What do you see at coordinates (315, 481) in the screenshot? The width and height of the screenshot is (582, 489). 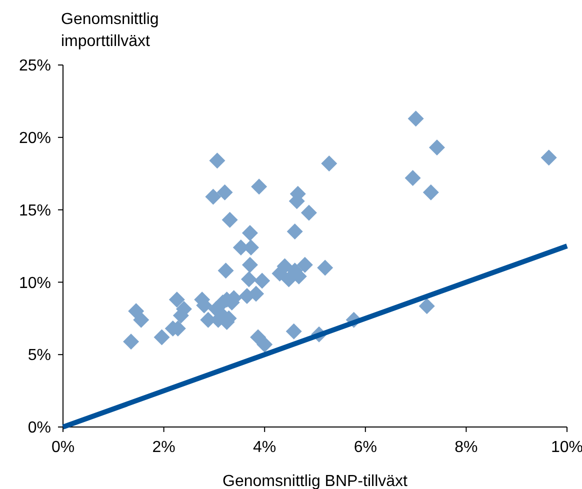 I see `x-axis-title: Genomsnittlig BNP-tillväxt` at bounding box center [315, 481].